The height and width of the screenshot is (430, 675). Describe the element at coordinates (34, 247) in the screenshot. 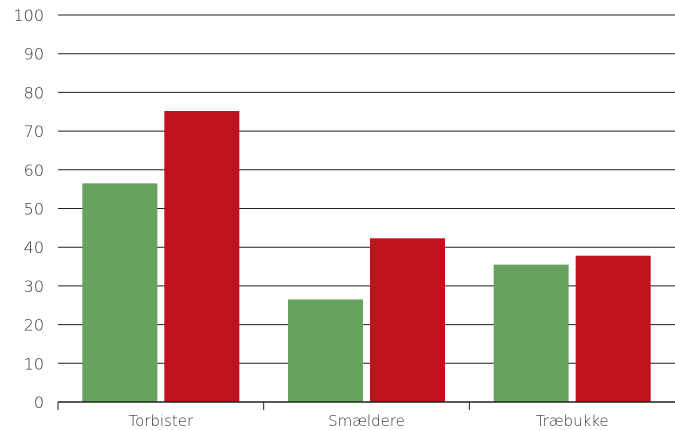

I see `y-tick-label: 40` at that location.